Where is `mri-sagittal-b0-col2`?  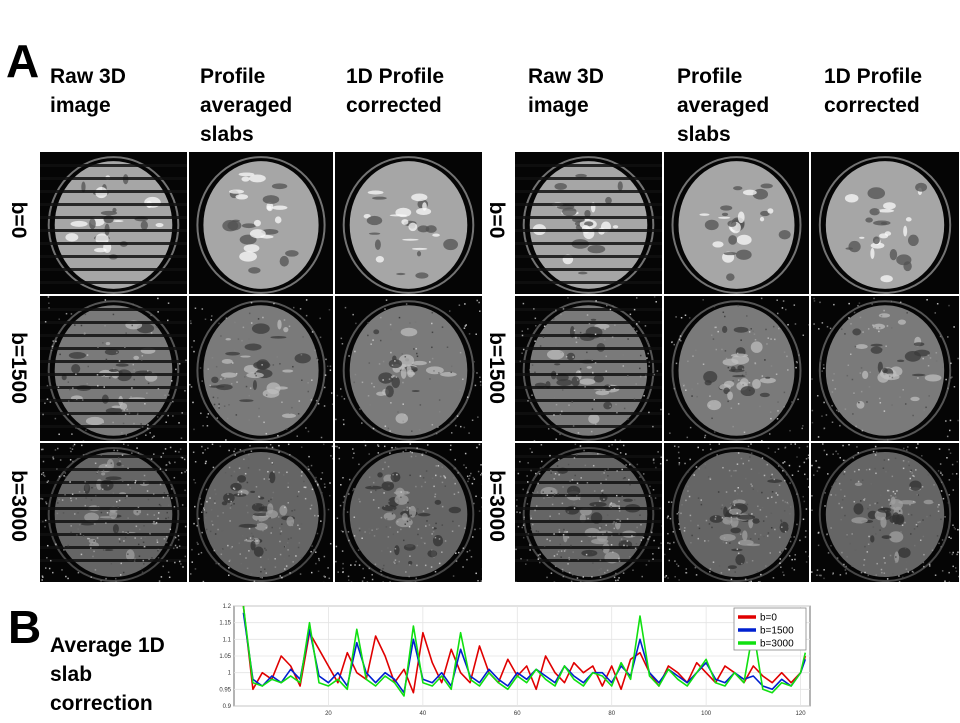 mri-sagittal-b0-col2 is located at coordinates (261, 223).